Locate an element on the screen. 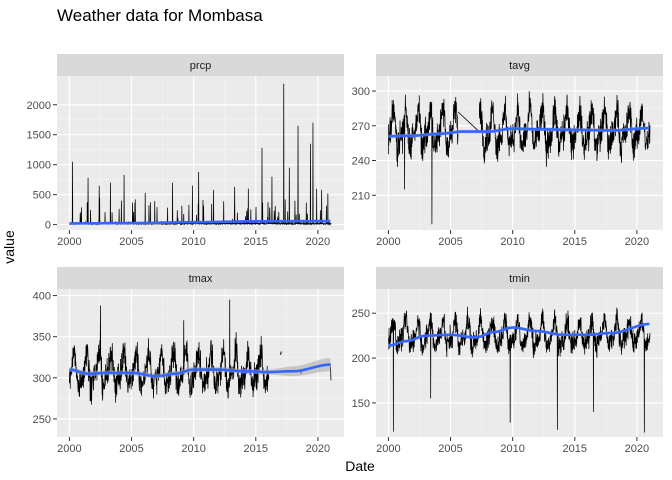 The width and height of the screenshot is (672, 480). series-group-tmax is located at coordinates (200, 352).